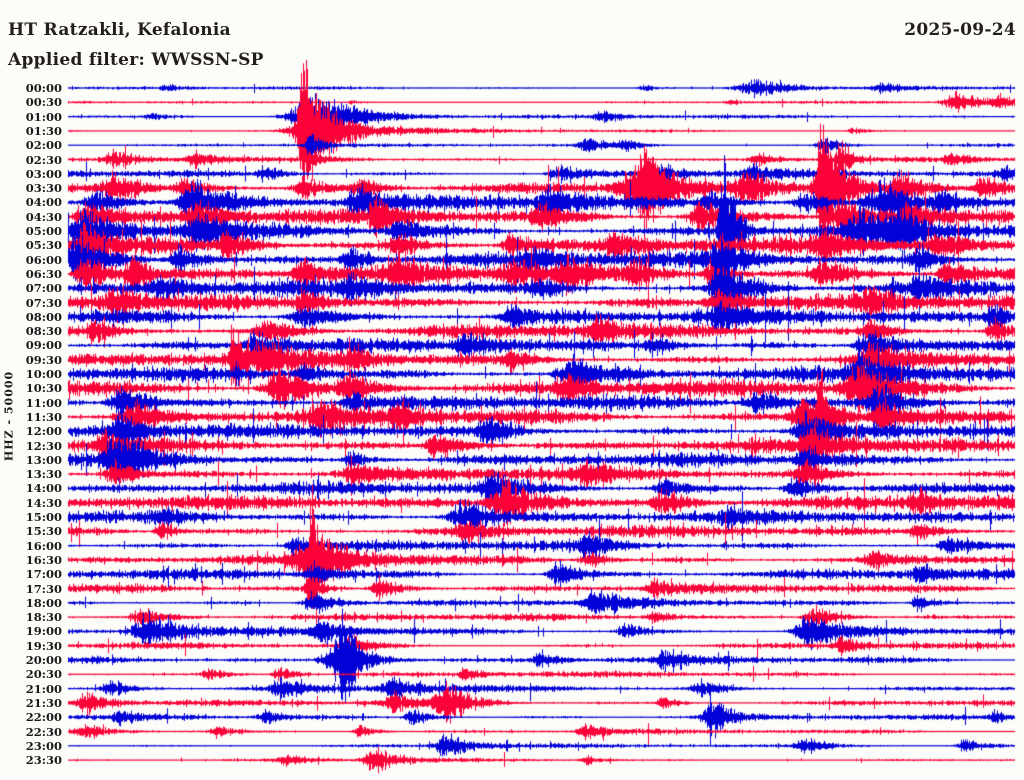 This screenshot has height=780, width=1024. Describe the element at coordinates (43, 316) in the screenshot. I see `time-label-08:00: 08:00` at that location.